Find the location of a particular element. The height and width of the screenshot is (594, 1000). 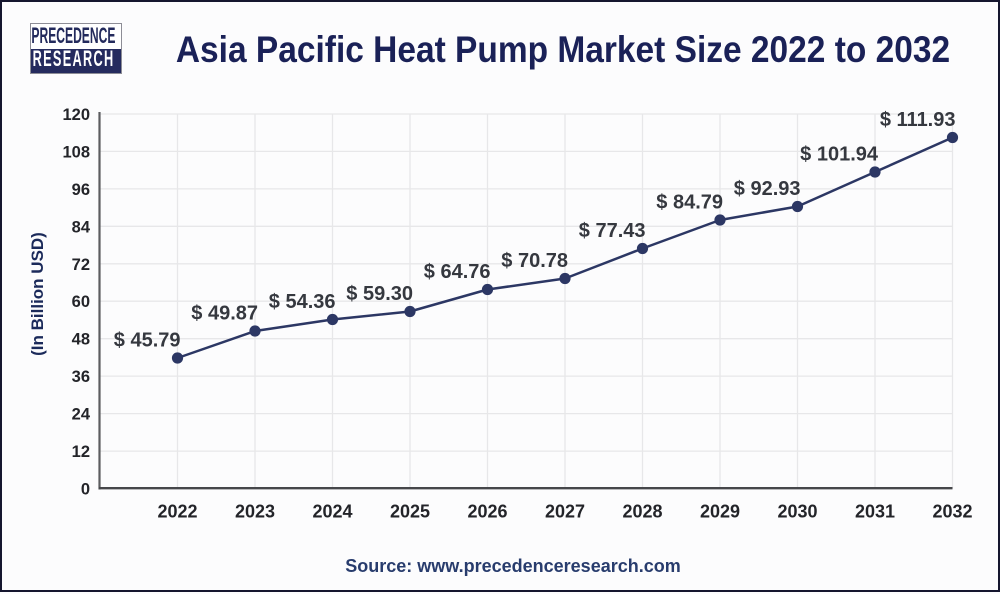

svg-text: $ 101.94 is located at coordinates (839, 155).